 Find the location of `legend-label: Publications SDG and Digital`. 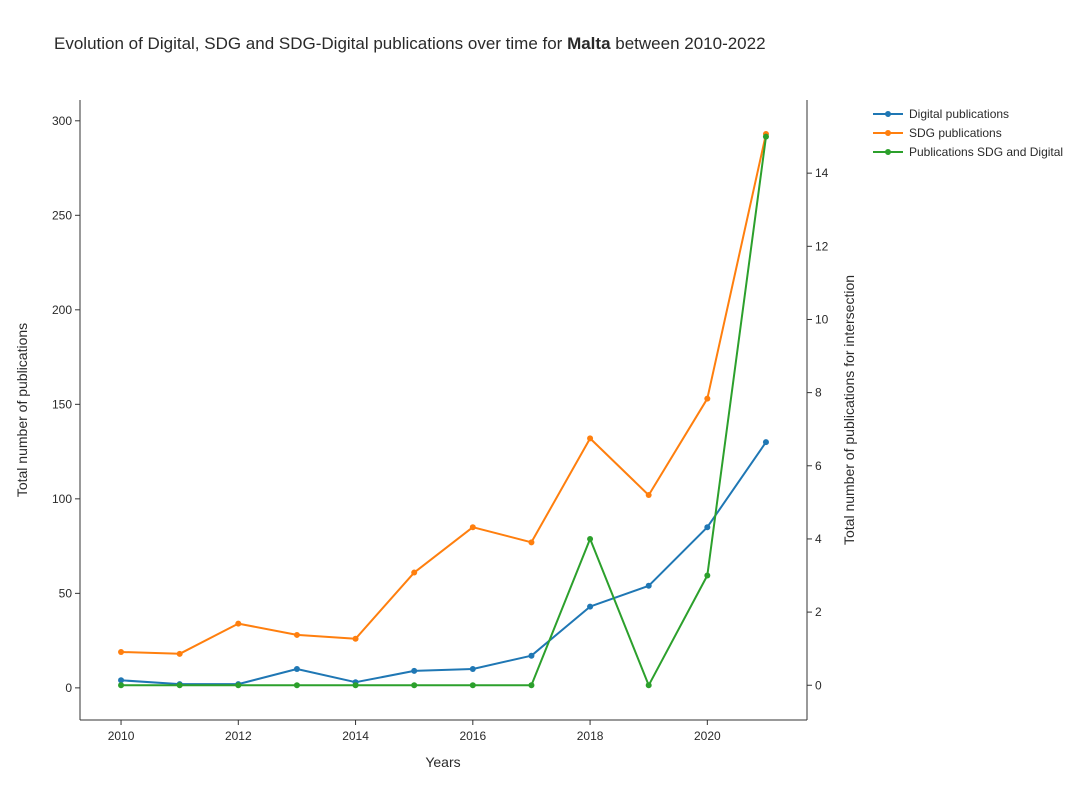

legend-label: Publications SDG and Digital is located at coordinates (986, 152).